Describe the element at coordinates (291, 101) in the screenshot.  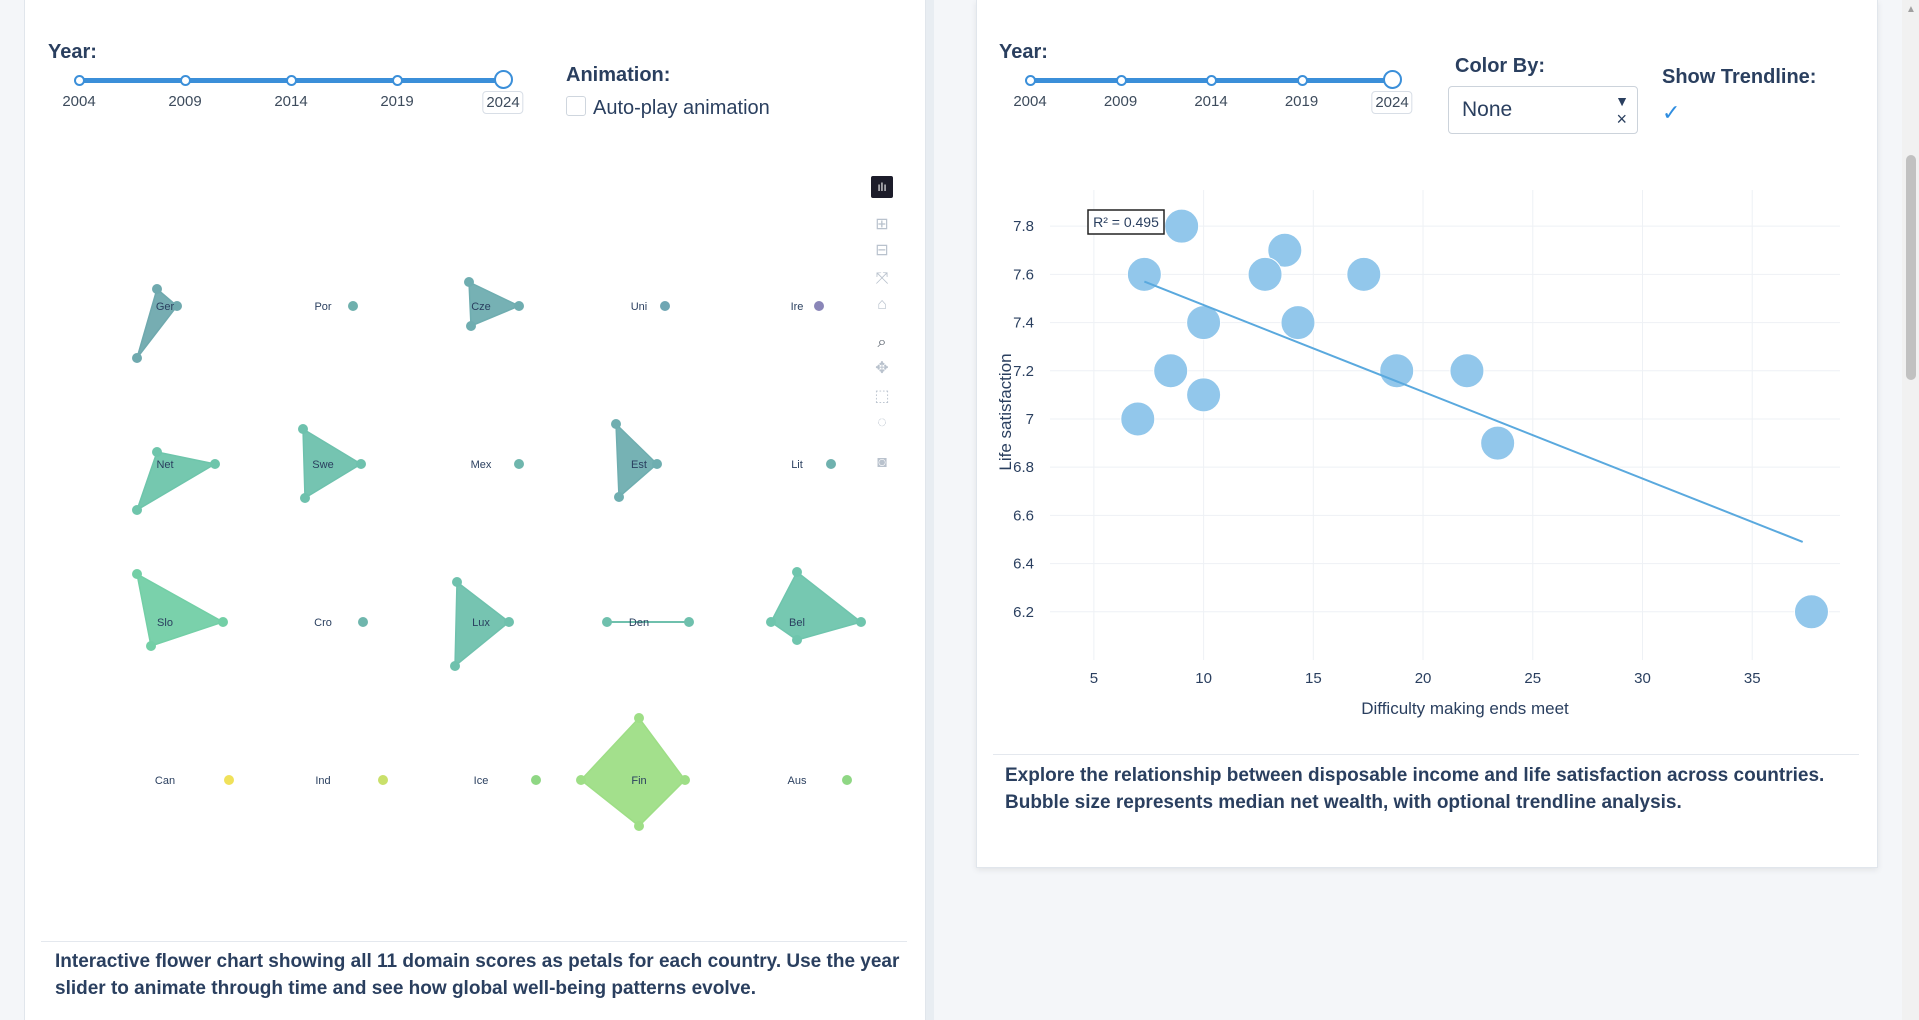
I see `left-slider-label: 2014` at that location.